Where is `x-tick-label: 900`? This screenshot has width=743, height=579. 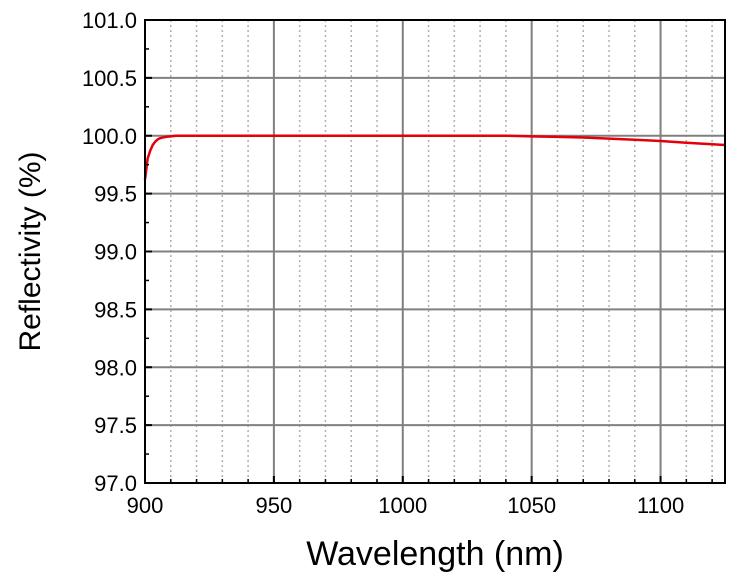
x-tick-label: 900 is located at coordinates (145, 505).